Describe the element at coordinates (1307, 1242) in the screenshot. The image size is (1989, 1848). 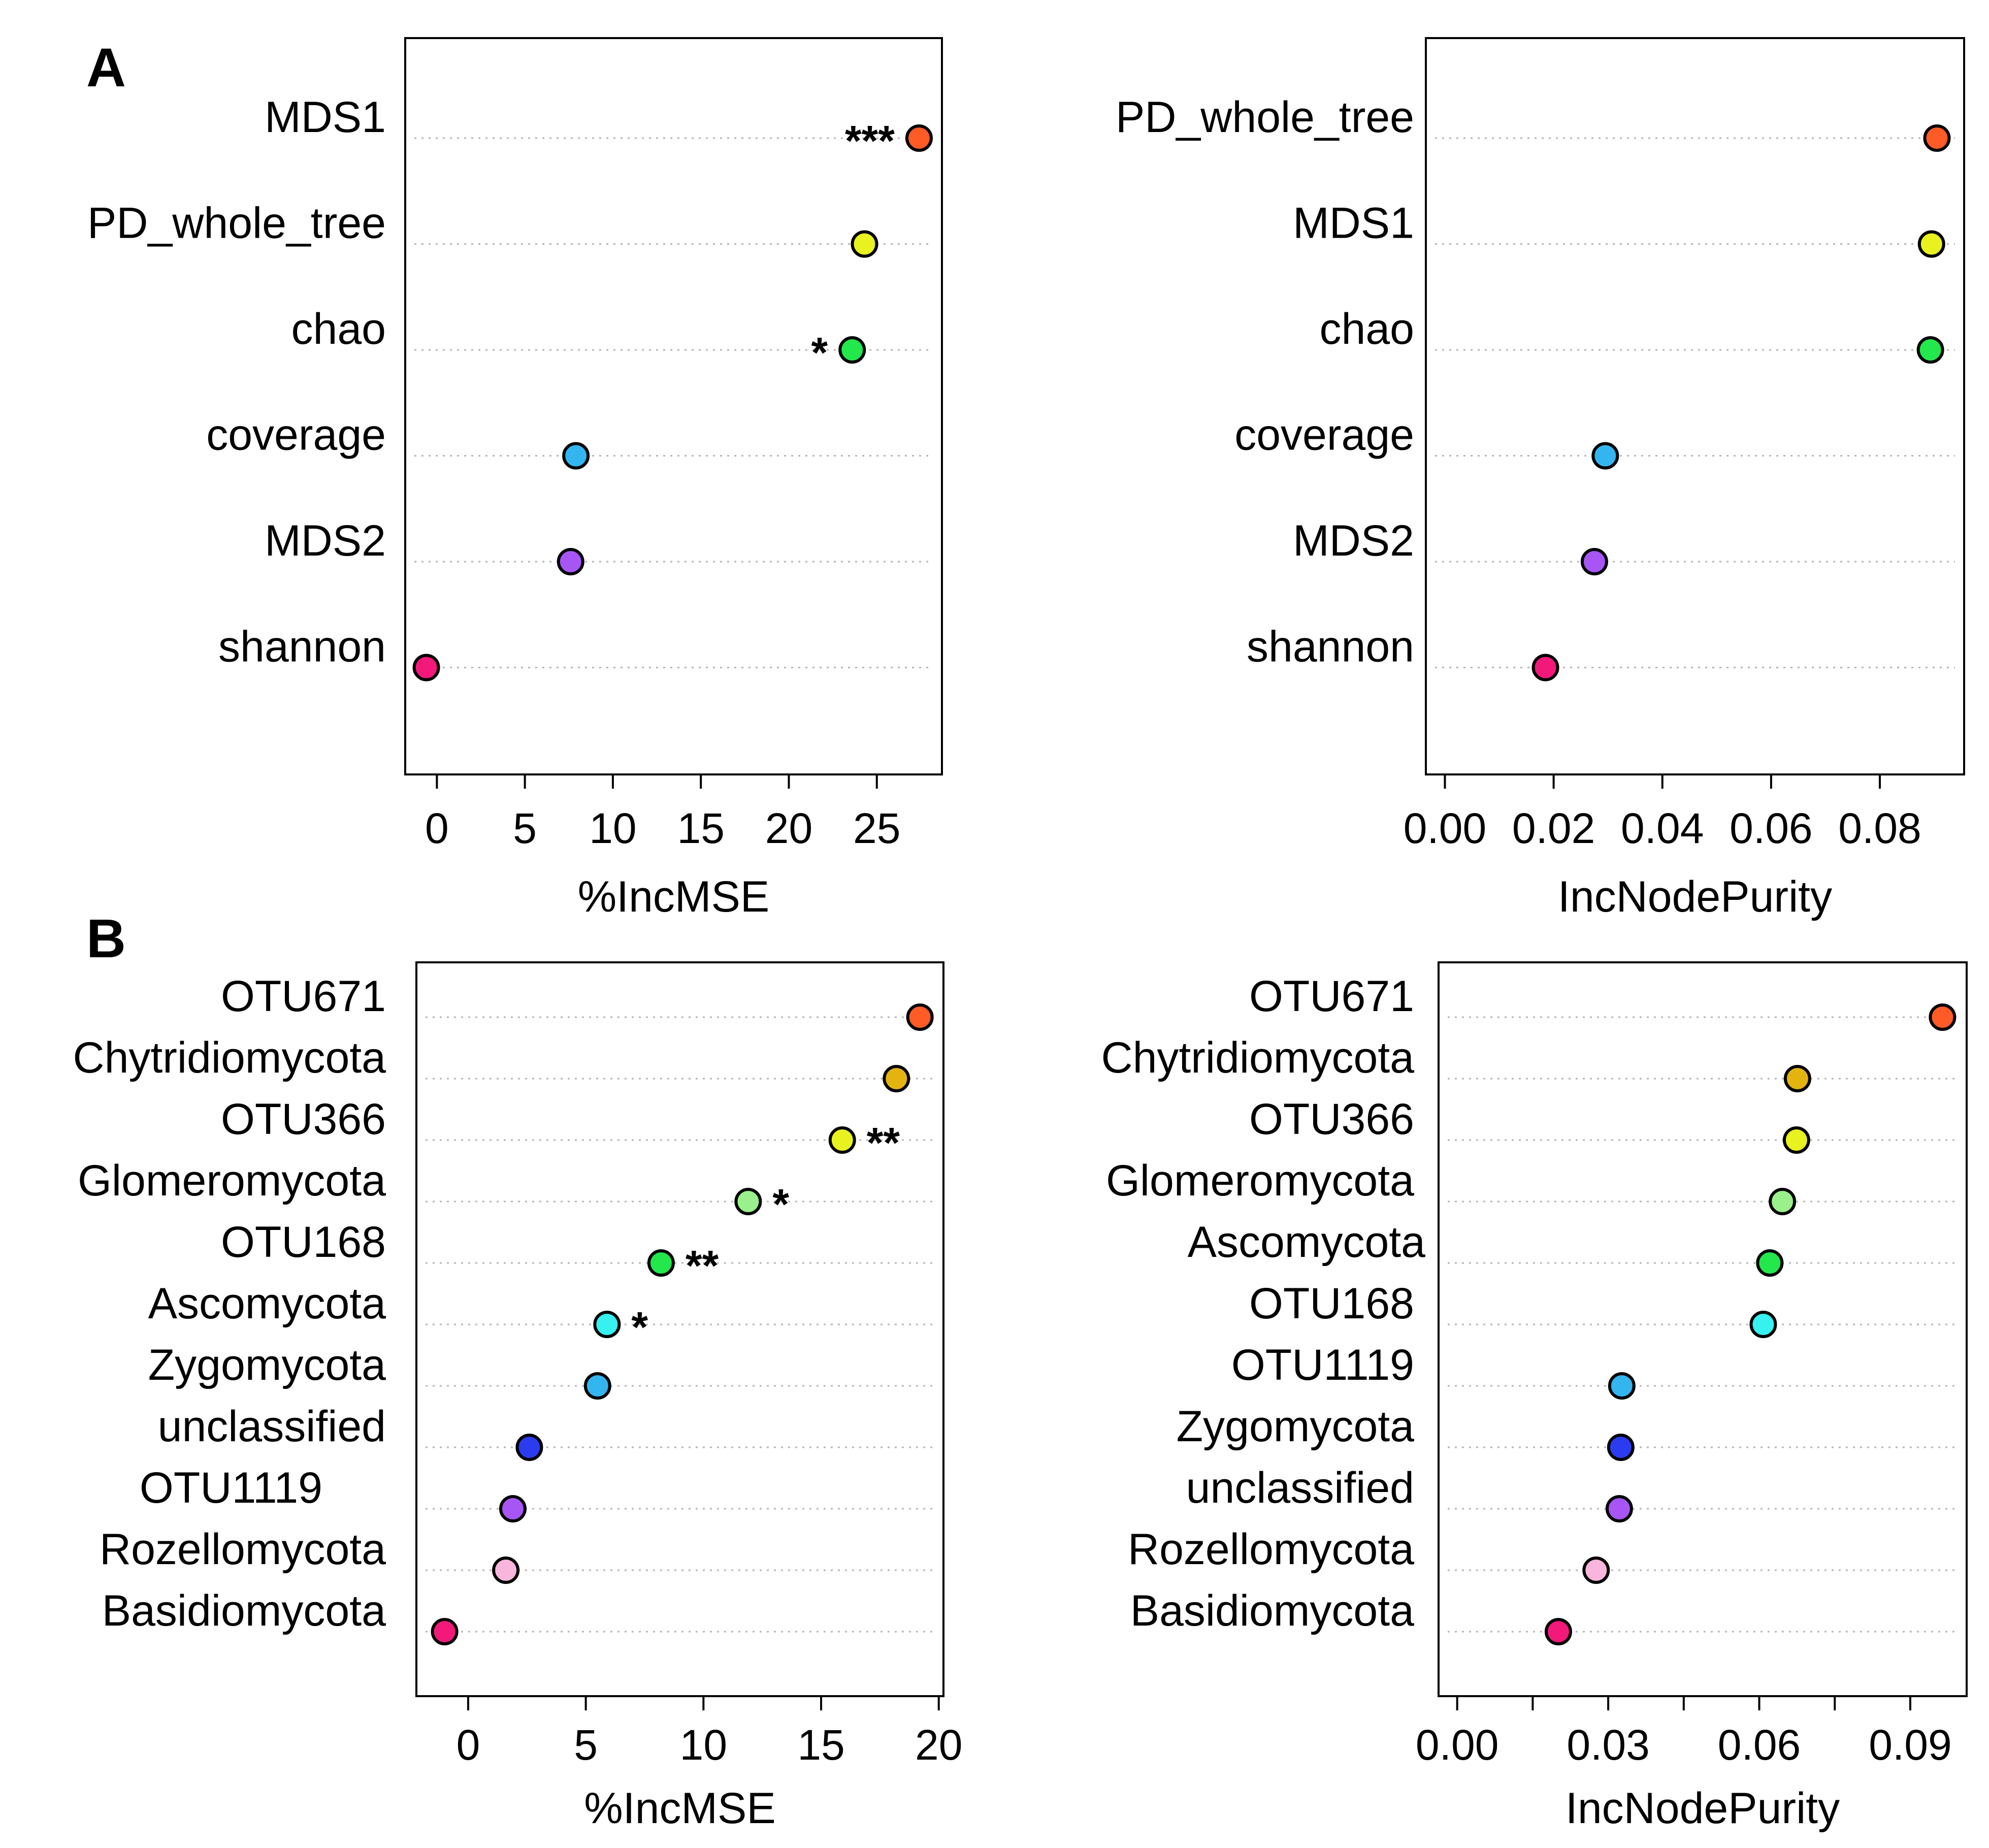
I see `category-label: Ascomycota` at that location.